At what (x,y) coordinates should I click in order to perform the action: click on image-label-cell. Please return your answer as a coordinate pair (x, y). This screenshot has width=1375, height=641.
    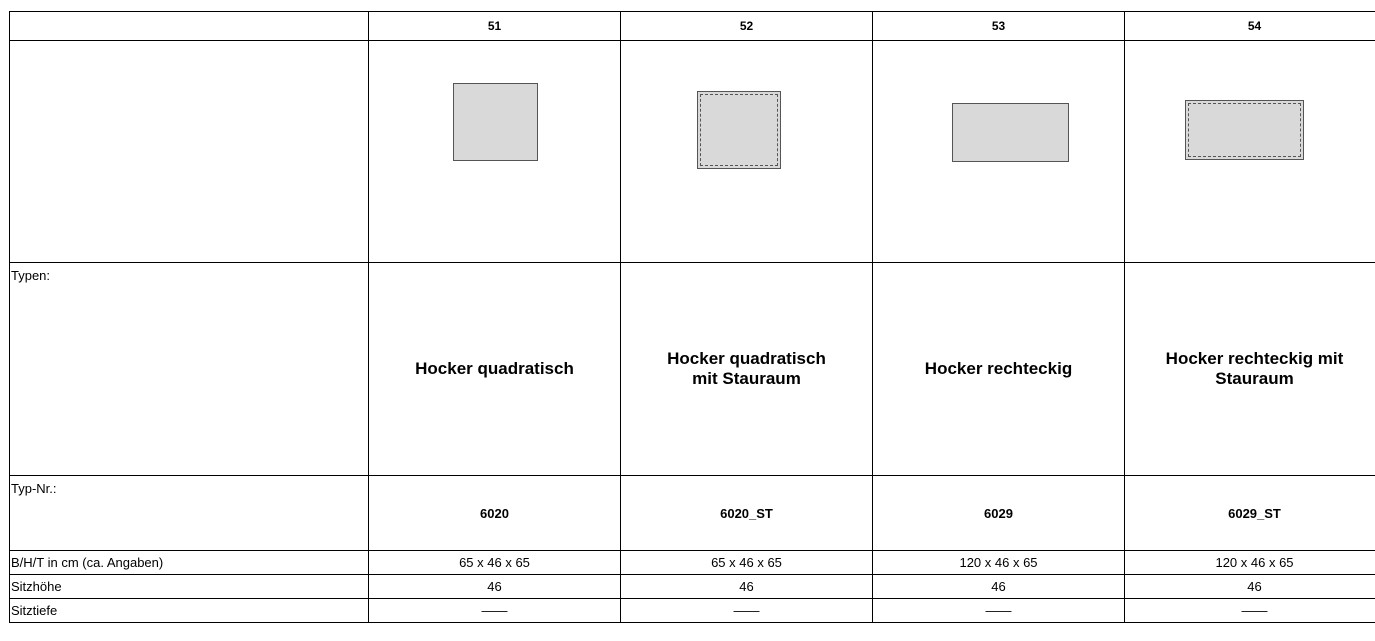
    Looking at the image, I should click on (189, 151).